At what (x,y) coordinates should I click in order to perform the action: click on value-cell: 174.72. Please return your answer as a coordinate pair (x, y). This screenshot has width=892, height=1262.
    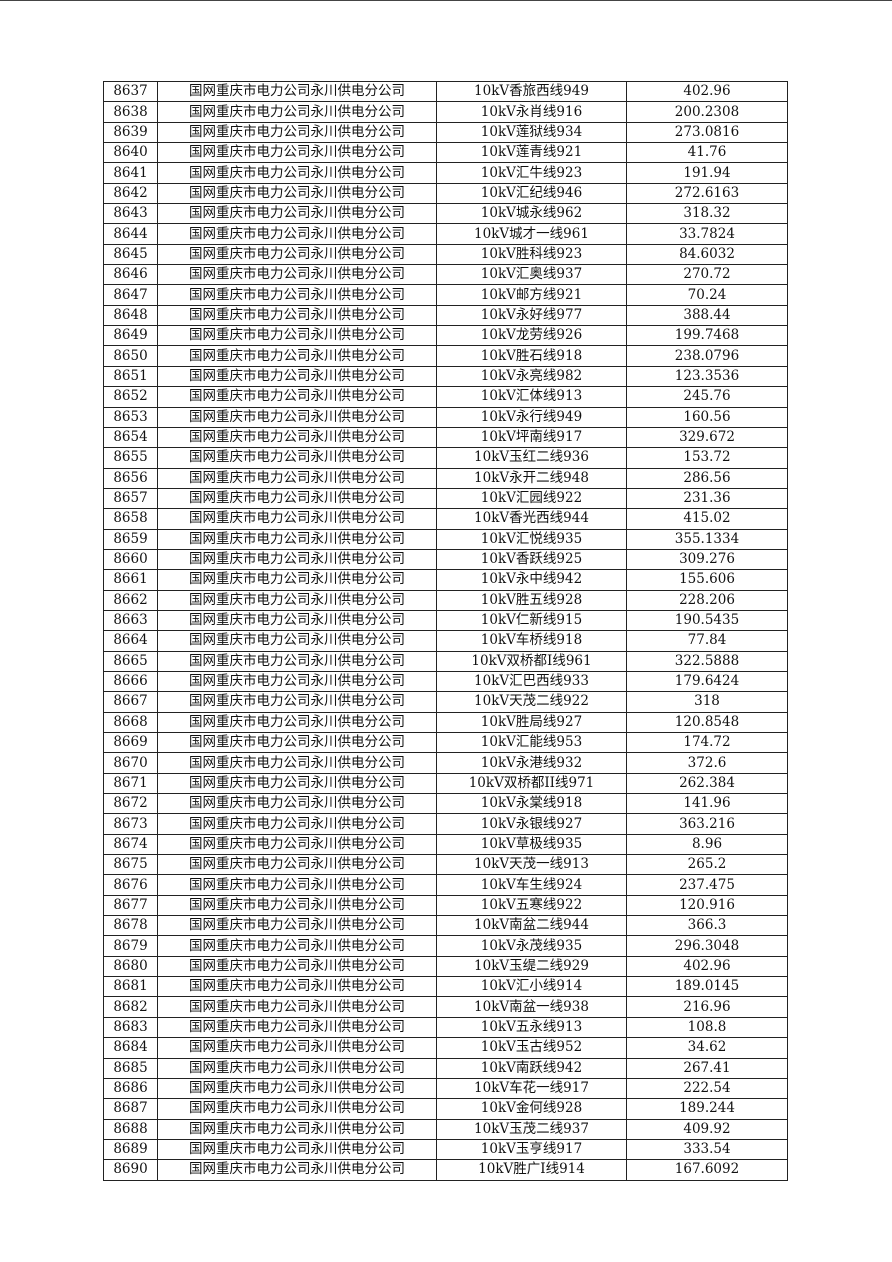
    Looking at the image, I should click on (707, 742).